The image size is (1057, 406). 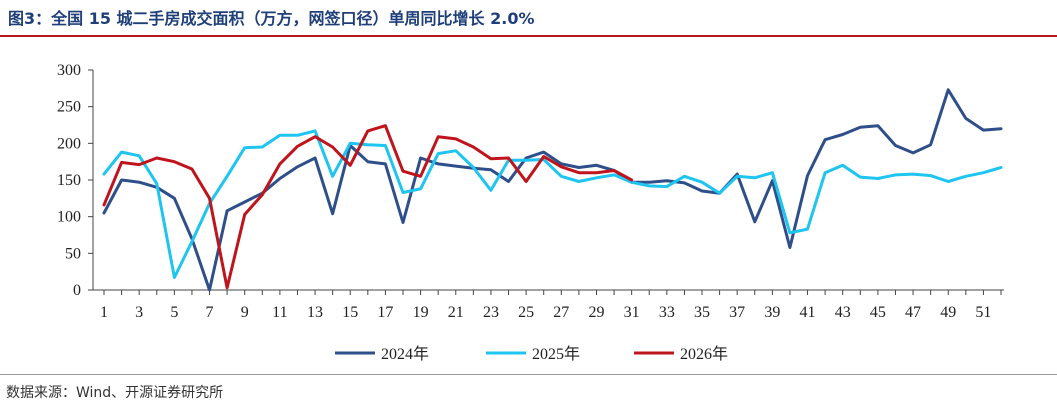 I want to click on x-tick-label: 39, so click(x=772, y=312).